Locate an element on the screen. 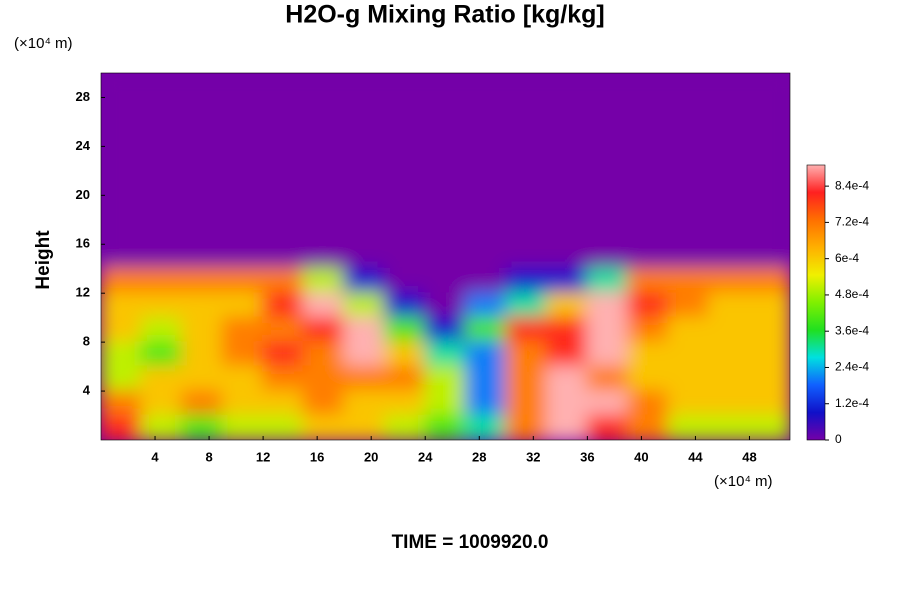  colorbar-tick-label: 1.2e-4 is located at coordinates (852, 403).